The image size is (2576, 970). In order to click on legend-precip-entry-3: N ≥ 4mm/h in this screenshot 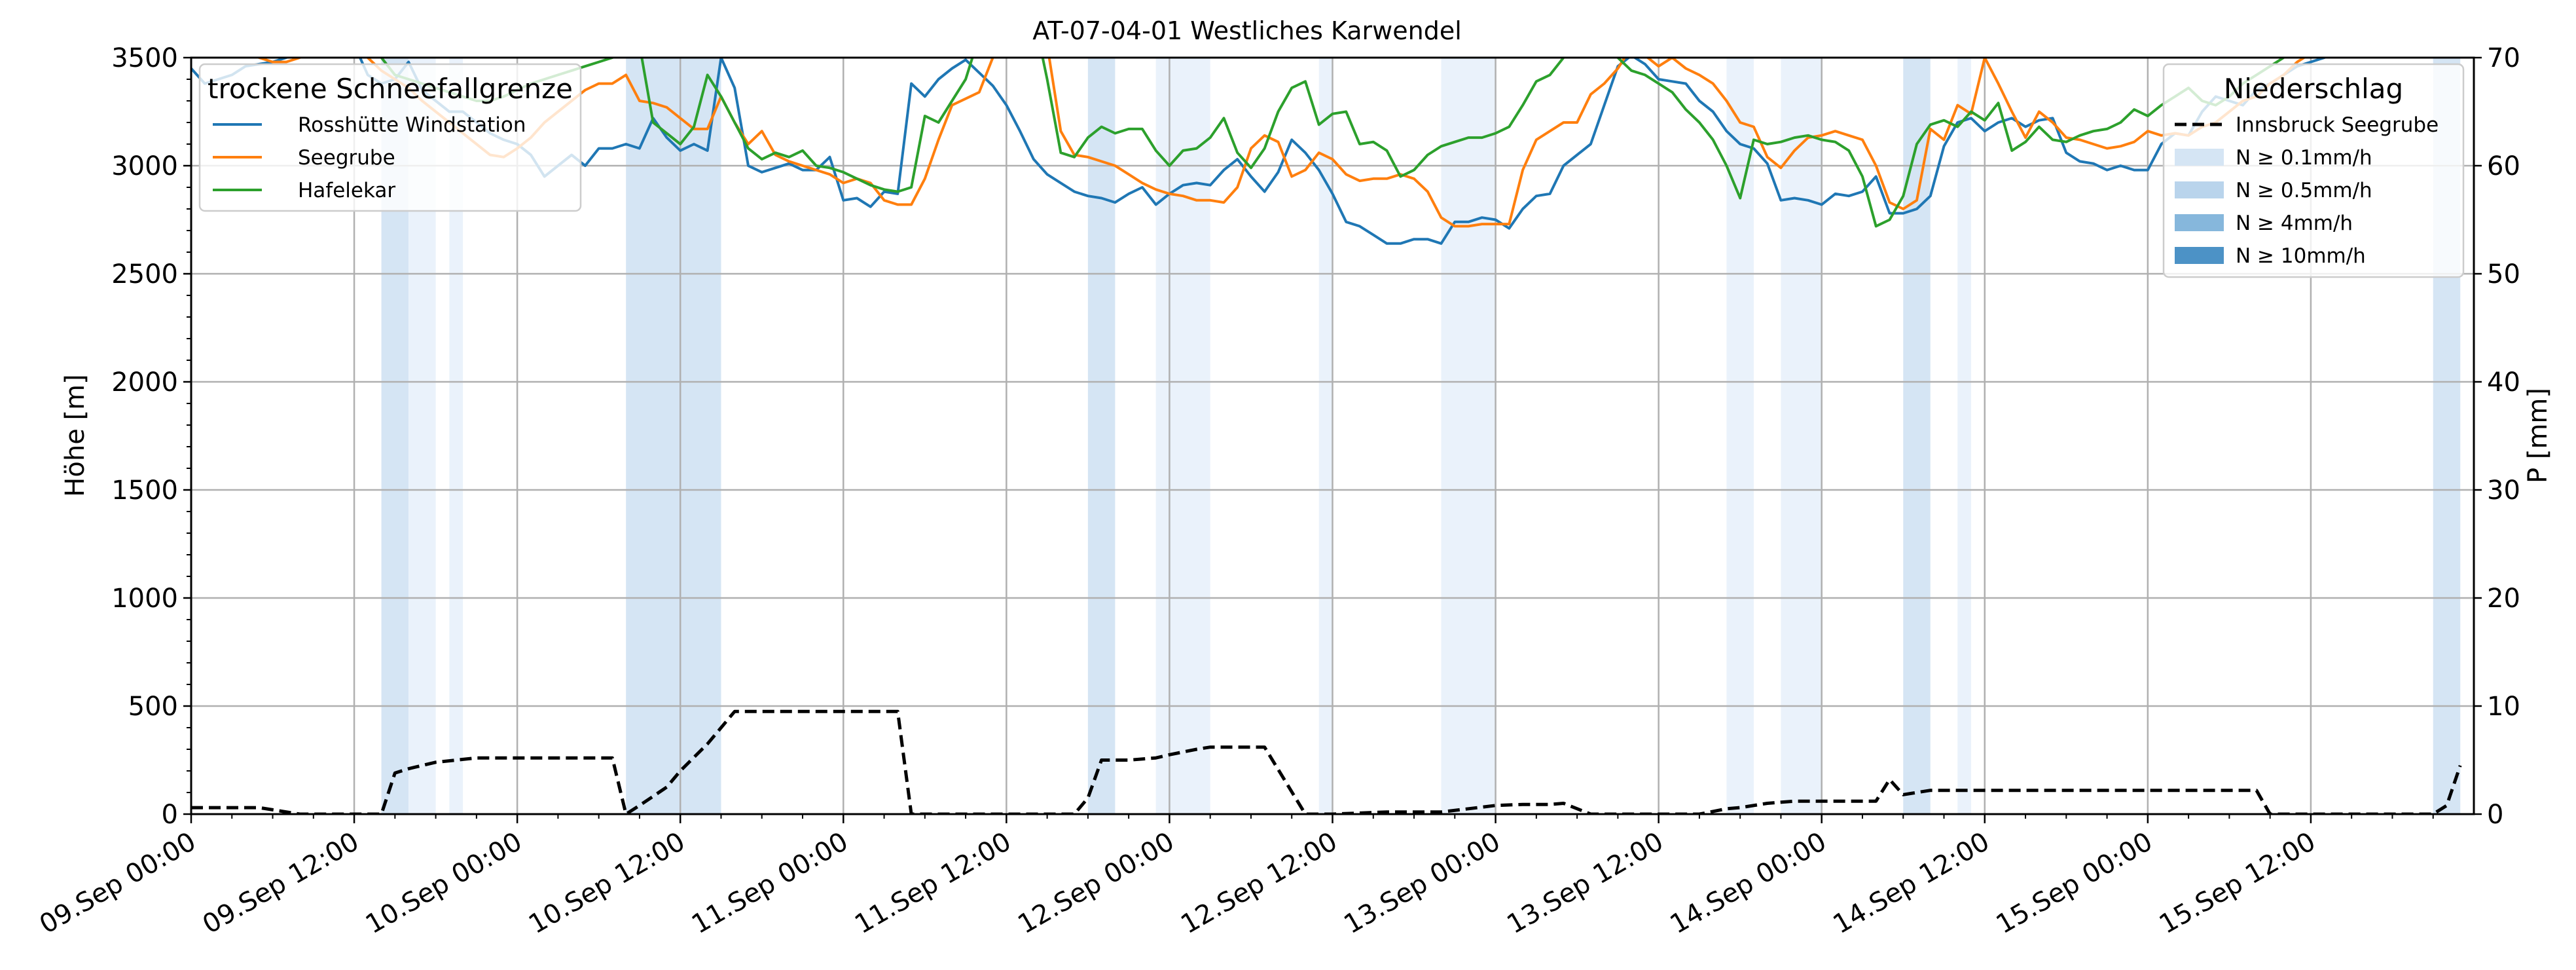, I will do `click(2294, 223)`.